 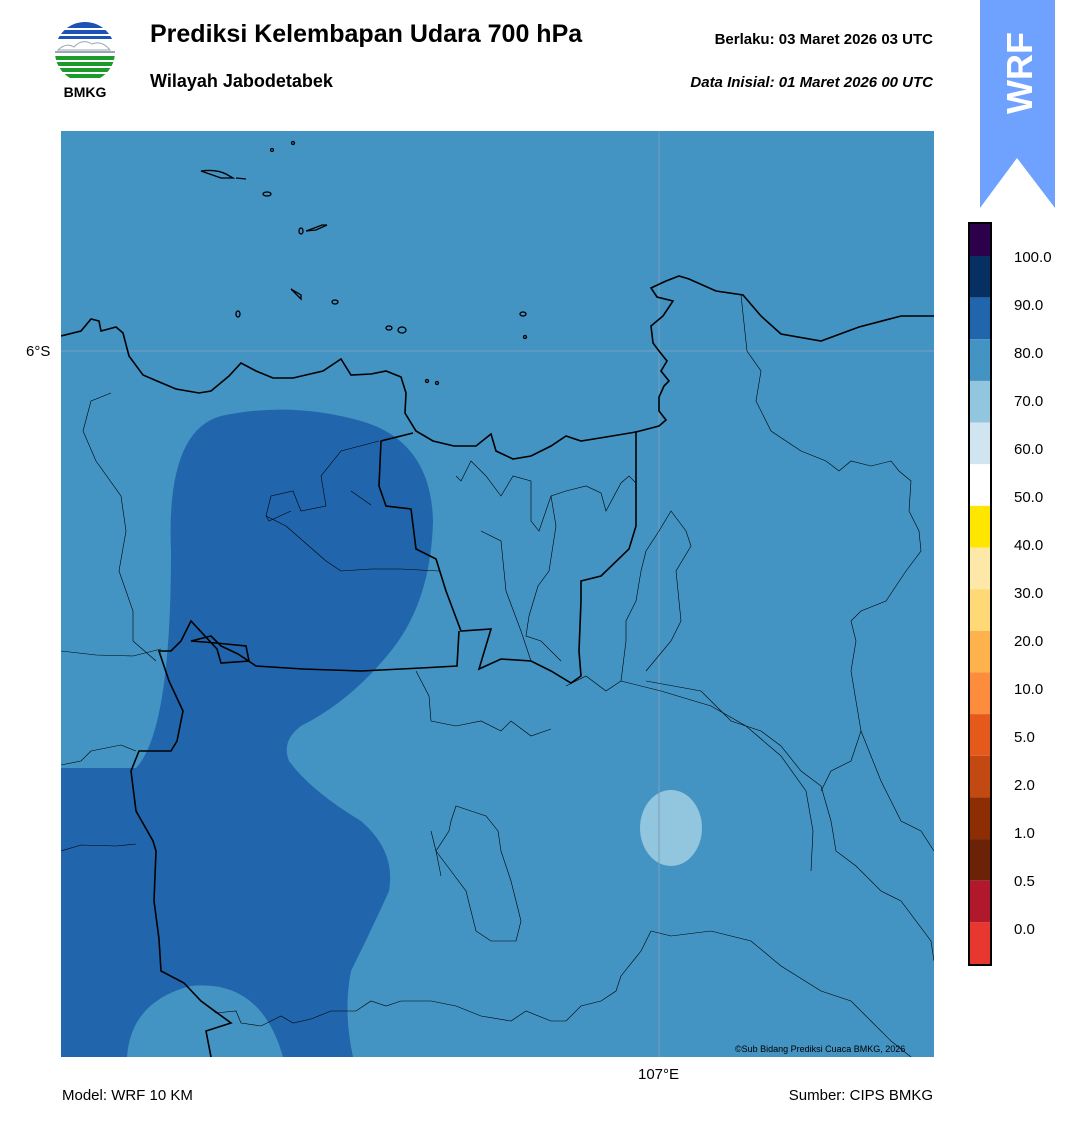 What do you see at coordinates (659, 1074) in the screenshot?
I see `longitude-label: 107°E` at bounding box center [659, 1074].